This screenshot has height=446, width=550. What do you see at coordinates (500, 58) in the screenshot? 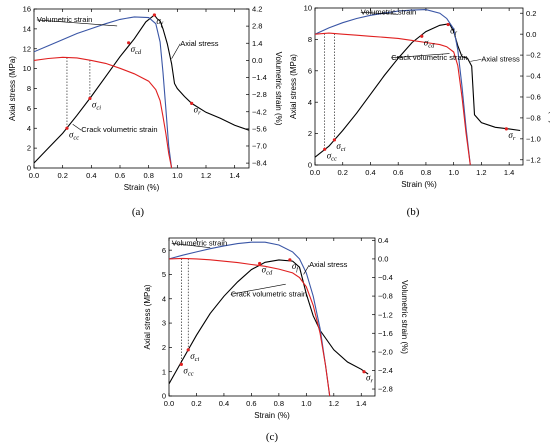
I see `chart-1-annotation: Axial stress` at bounding box center [500, 58].